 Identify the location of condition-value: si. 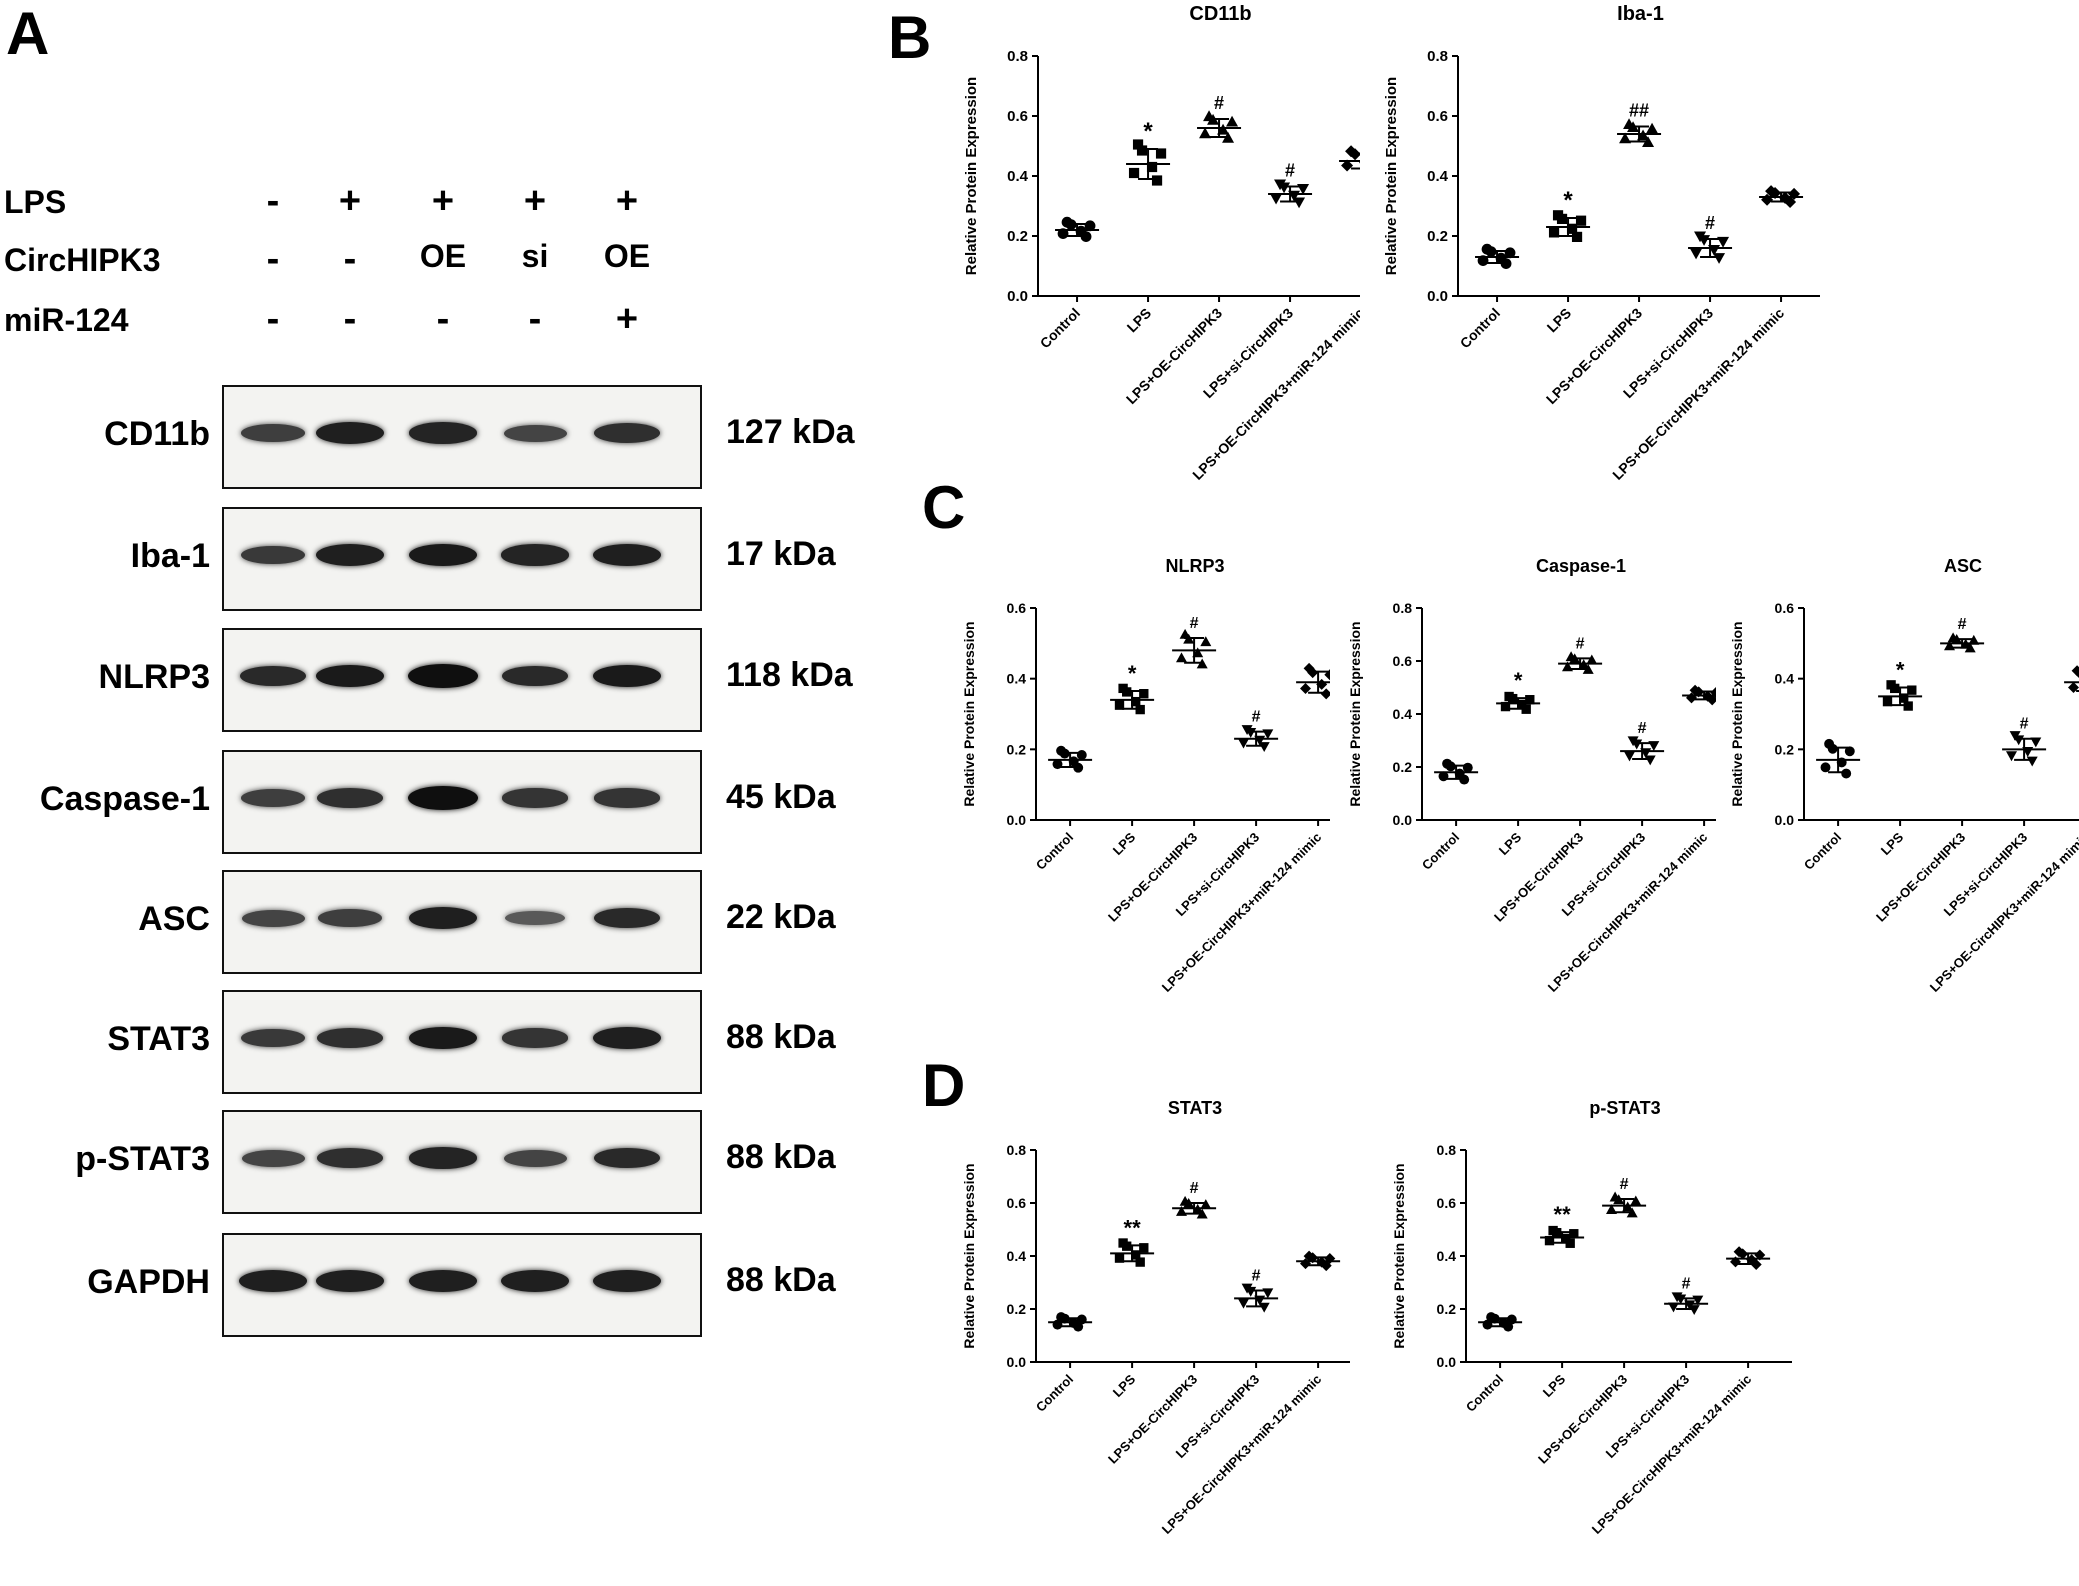
(535, 256).